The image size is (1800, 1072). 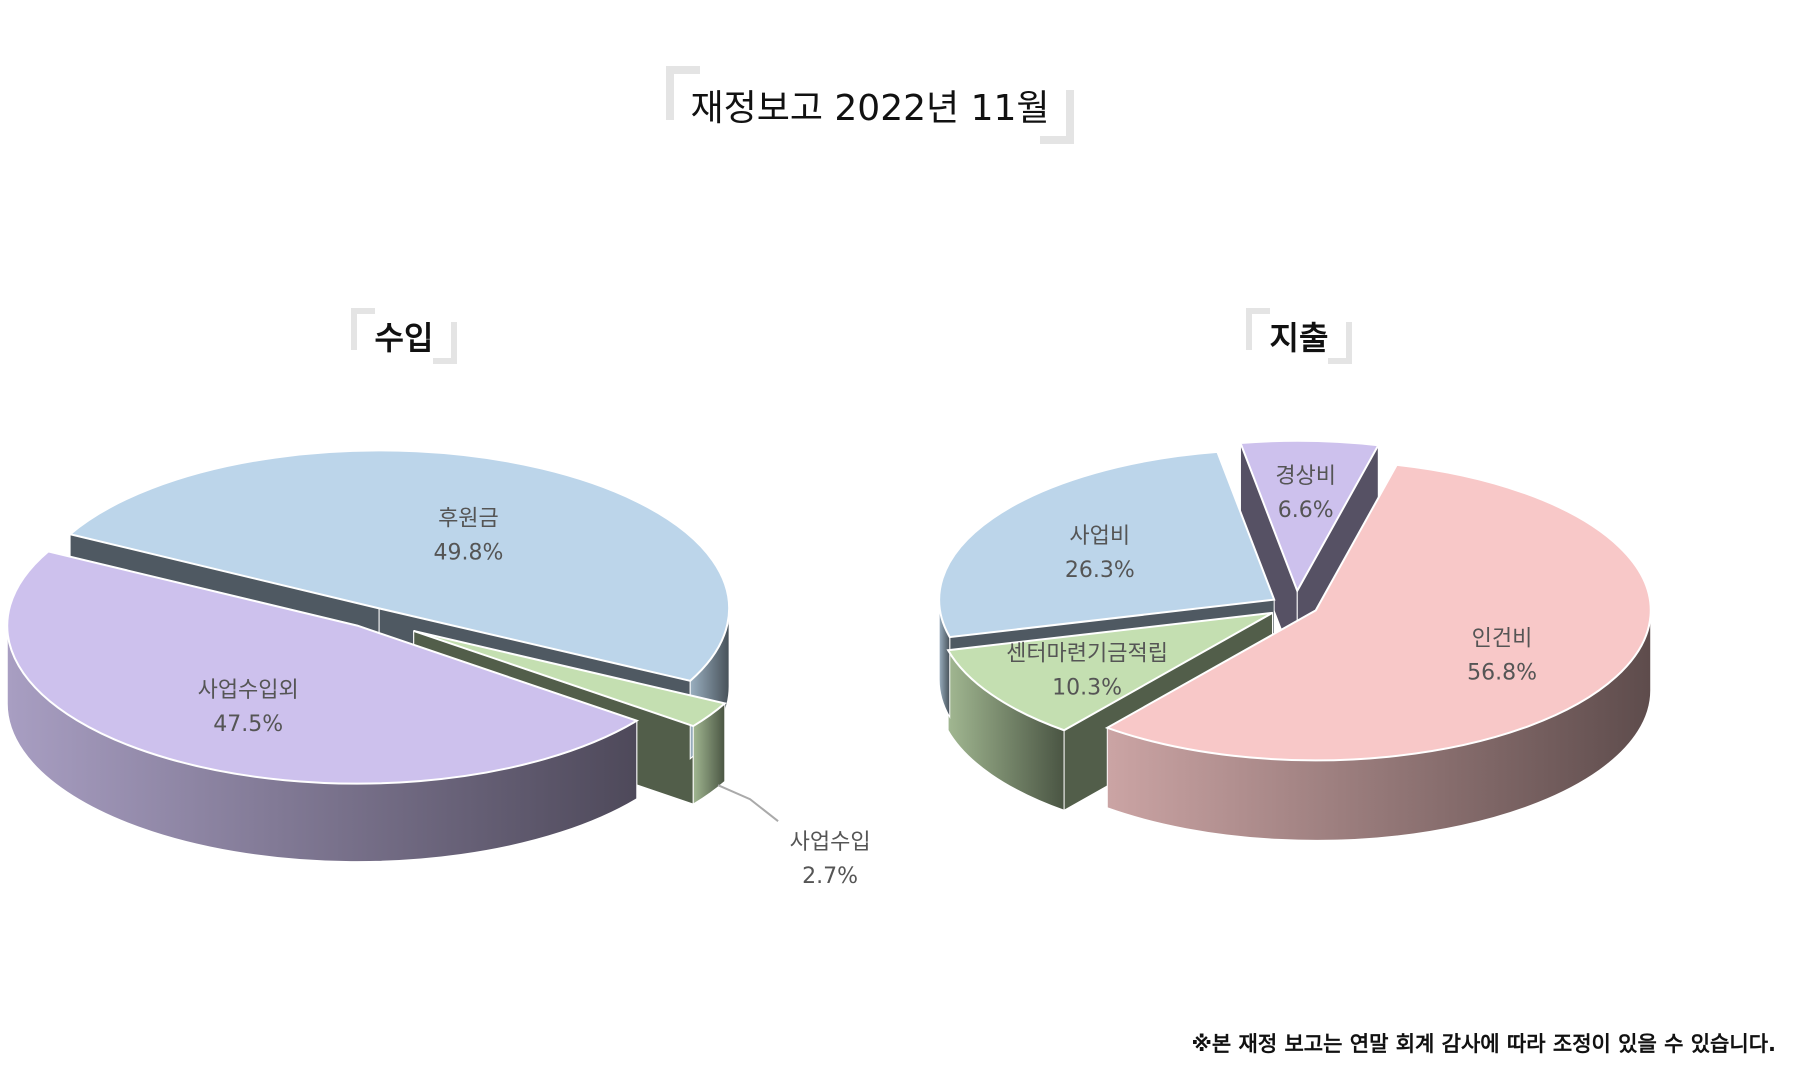 I want to click on page-title-text: 재정보고 2022년 11월, so click(x=870, y=108).